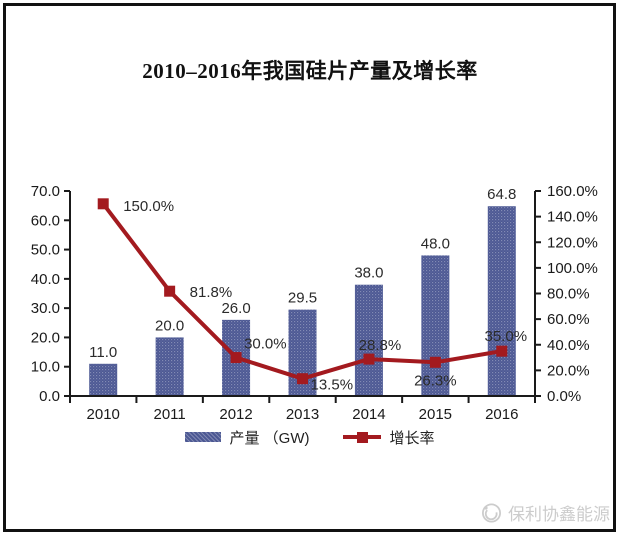 The image size is (631, 541). What do you see at coordinates (491, 512) in the screenshot?
I see `gcl-logo-icon` at bounding box center [491, 512].